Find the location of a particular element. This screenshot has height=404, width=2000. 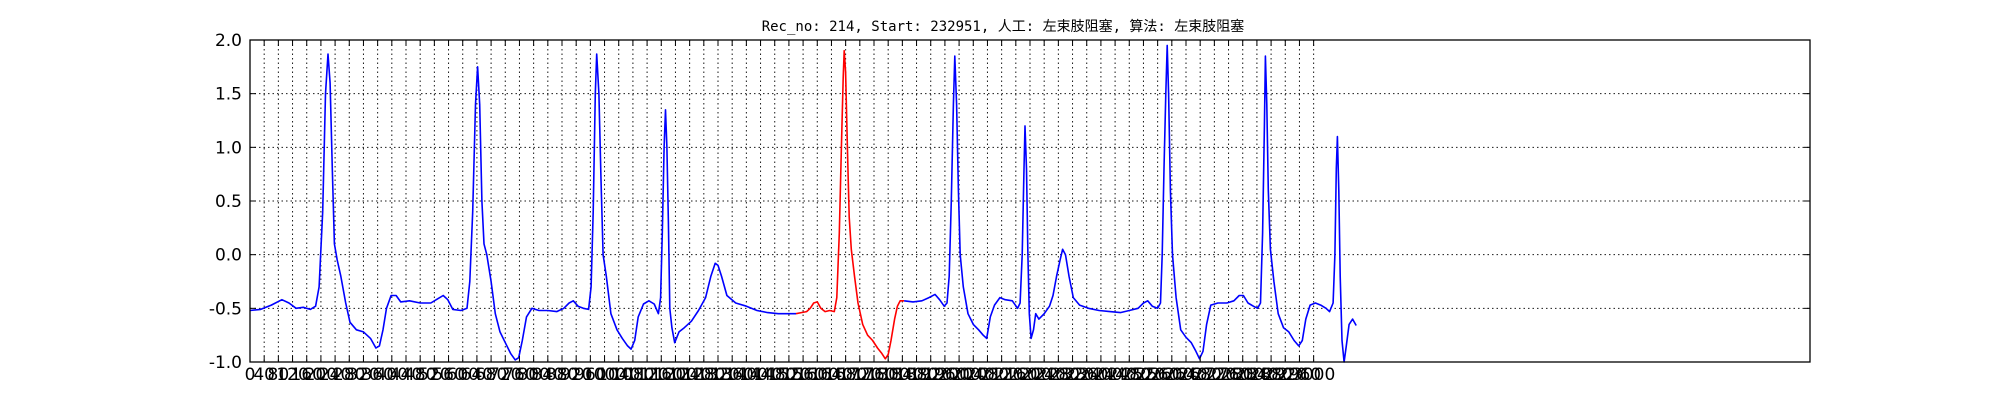

x-tick-label: 2800 is located at coordinates (1242, 375).